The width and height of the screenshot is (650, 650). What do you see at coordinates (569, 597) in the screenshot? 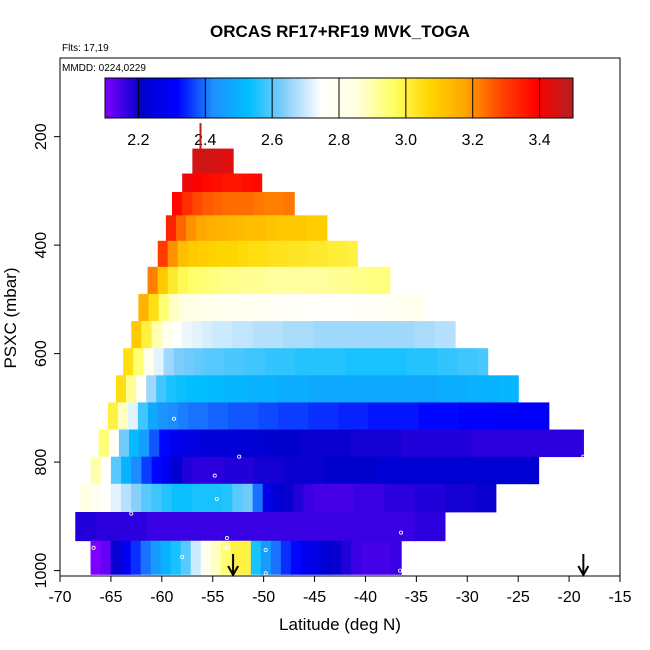
I see `x-tick-label: -20` at bounding box center [569, 597].